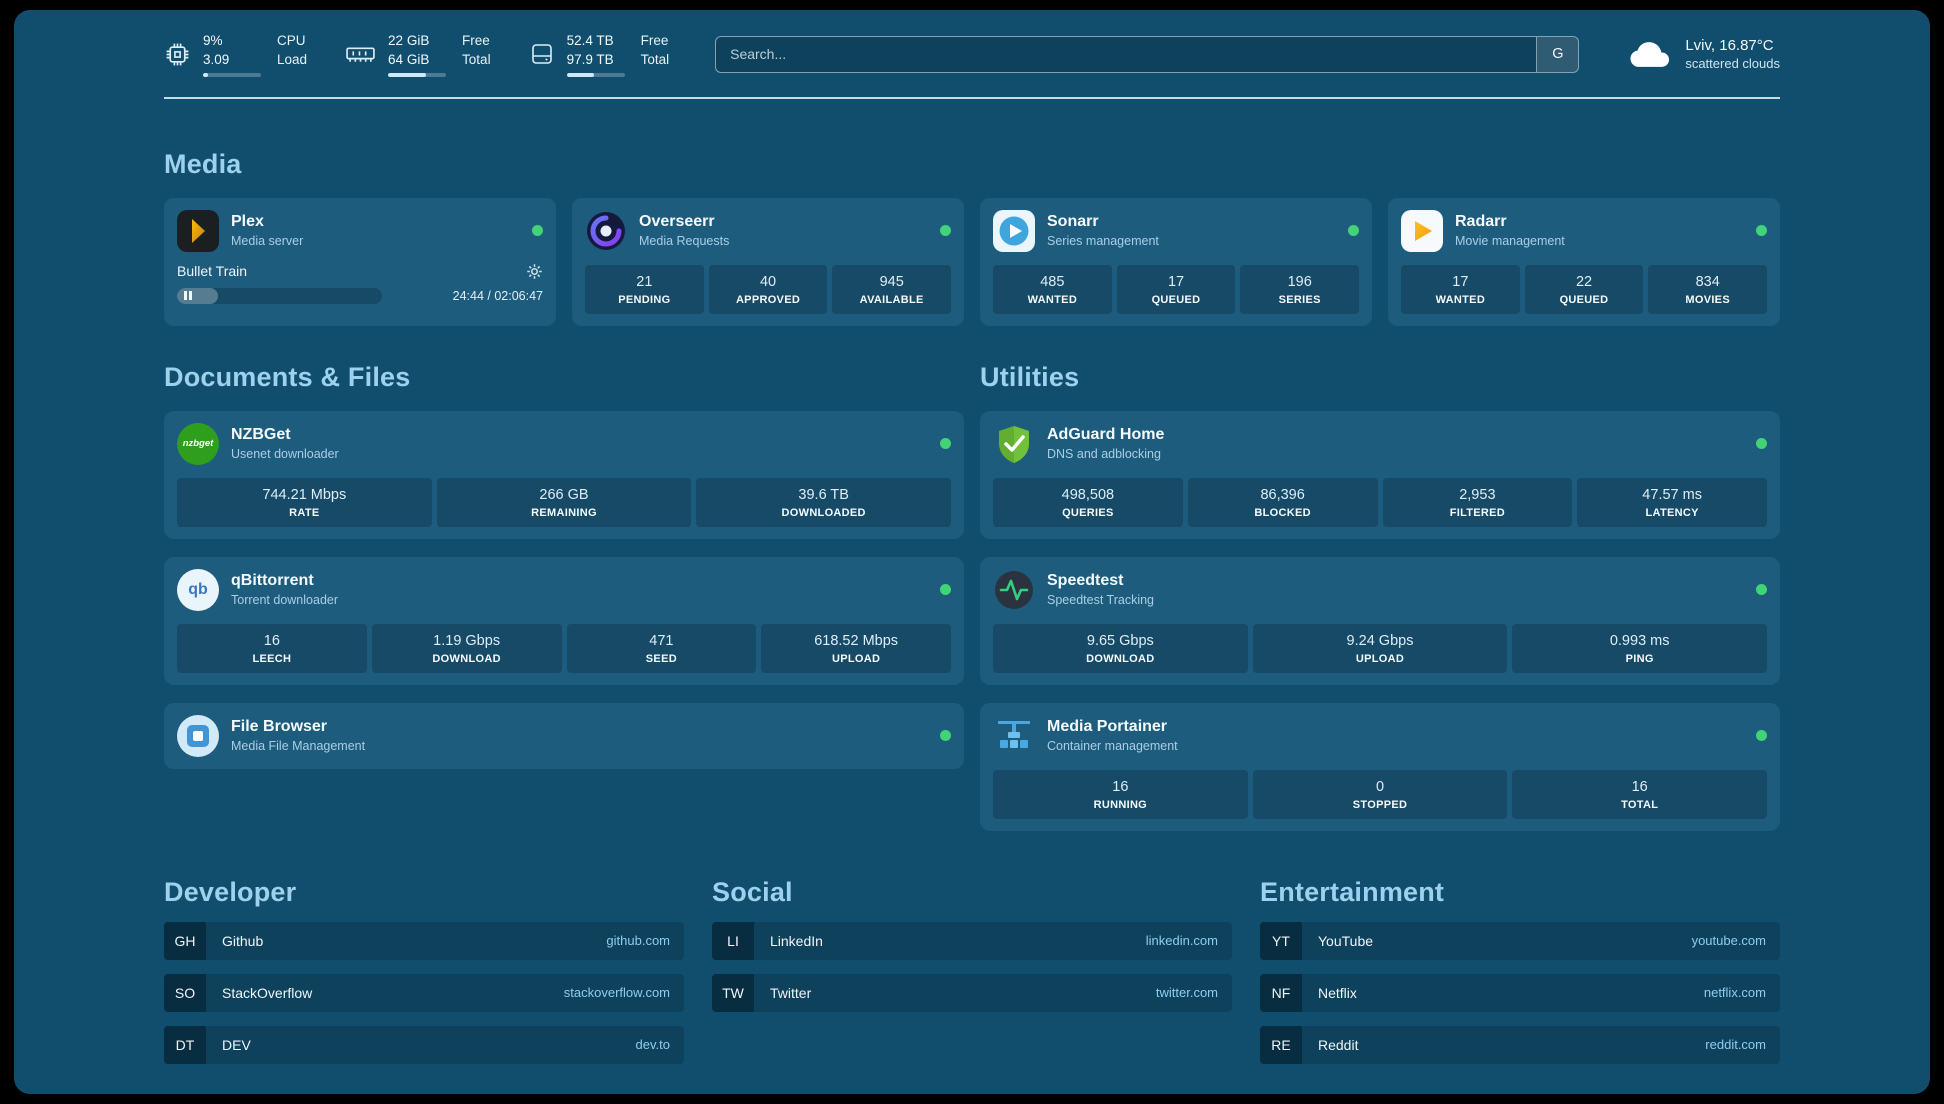  I want to click on stat-box: 9.65 Gbps DOWNLOAD, so click(1120, 648).